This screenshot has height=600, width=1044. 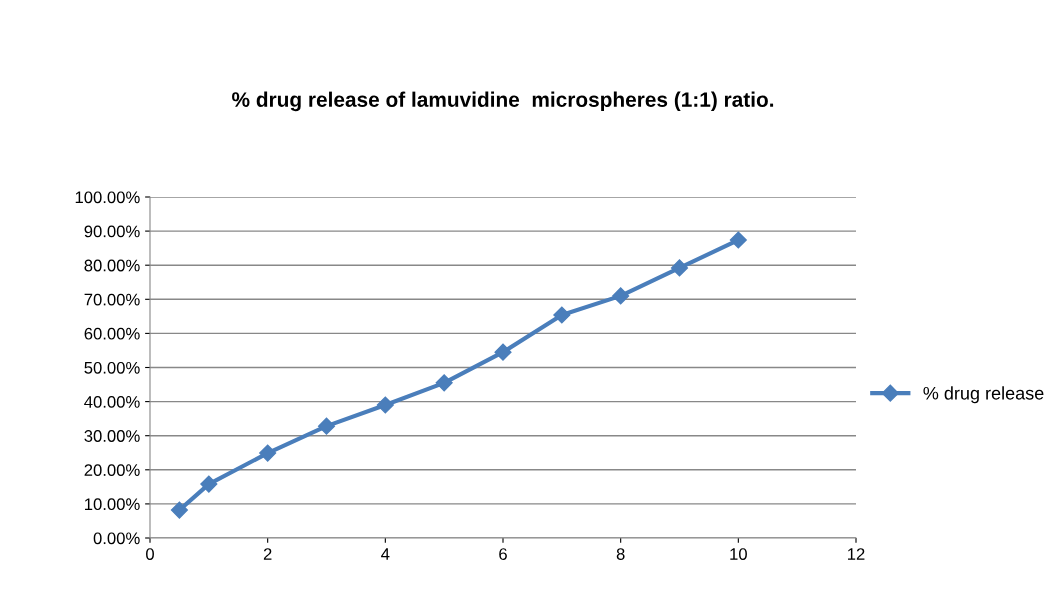 I want to click on y-tick-label: 100.00%, so click(x=107, y=197).